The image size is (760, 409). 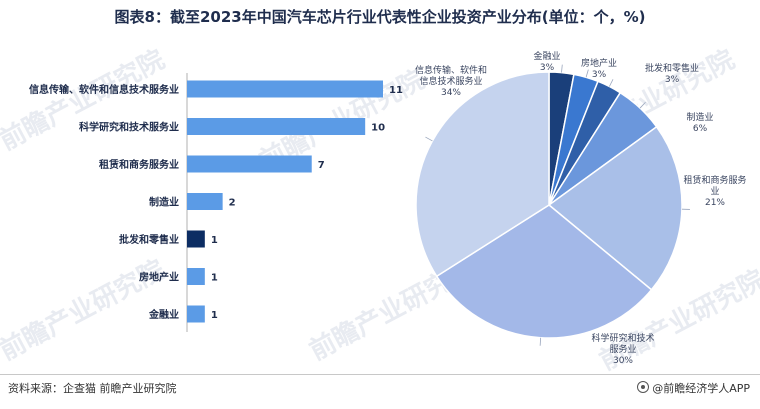 I want to click on brand-credit: @前瞻经济学人APP, so click(x=693, y=388).